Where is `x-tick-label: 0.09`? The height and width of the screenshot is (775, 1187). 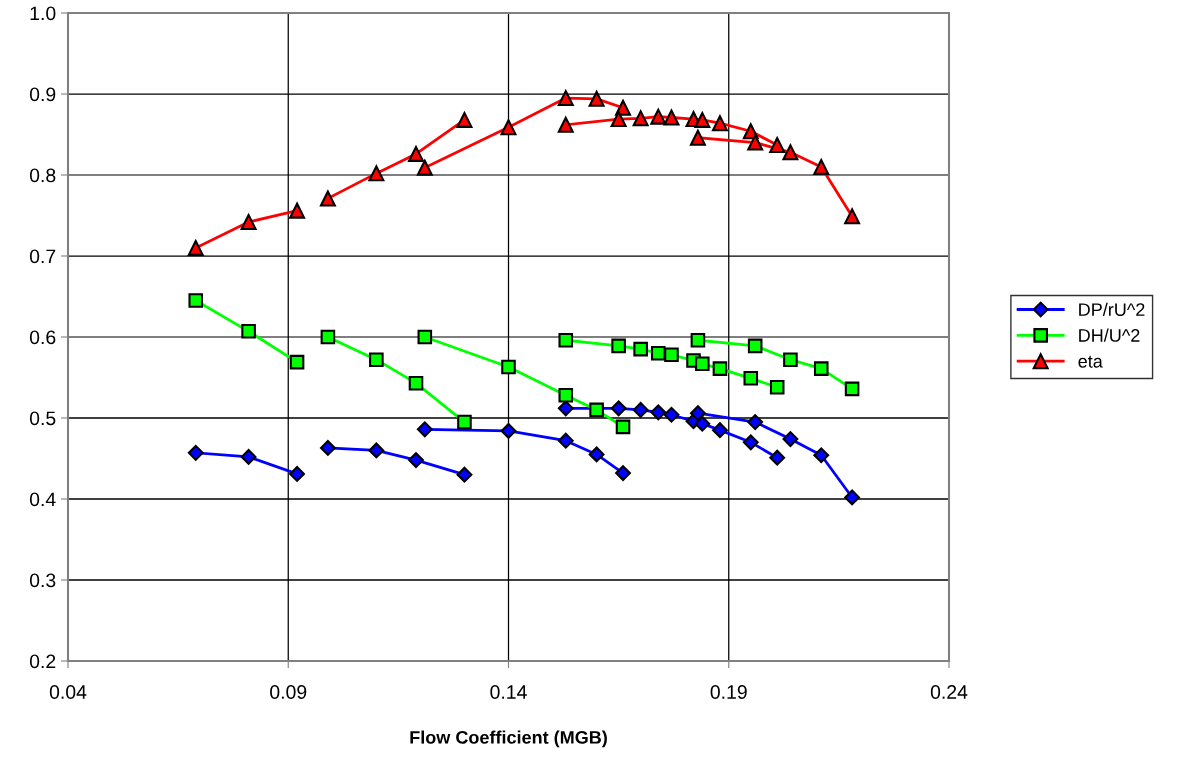
x-tick-label: 0.09 is located at coordinates (288, 692).